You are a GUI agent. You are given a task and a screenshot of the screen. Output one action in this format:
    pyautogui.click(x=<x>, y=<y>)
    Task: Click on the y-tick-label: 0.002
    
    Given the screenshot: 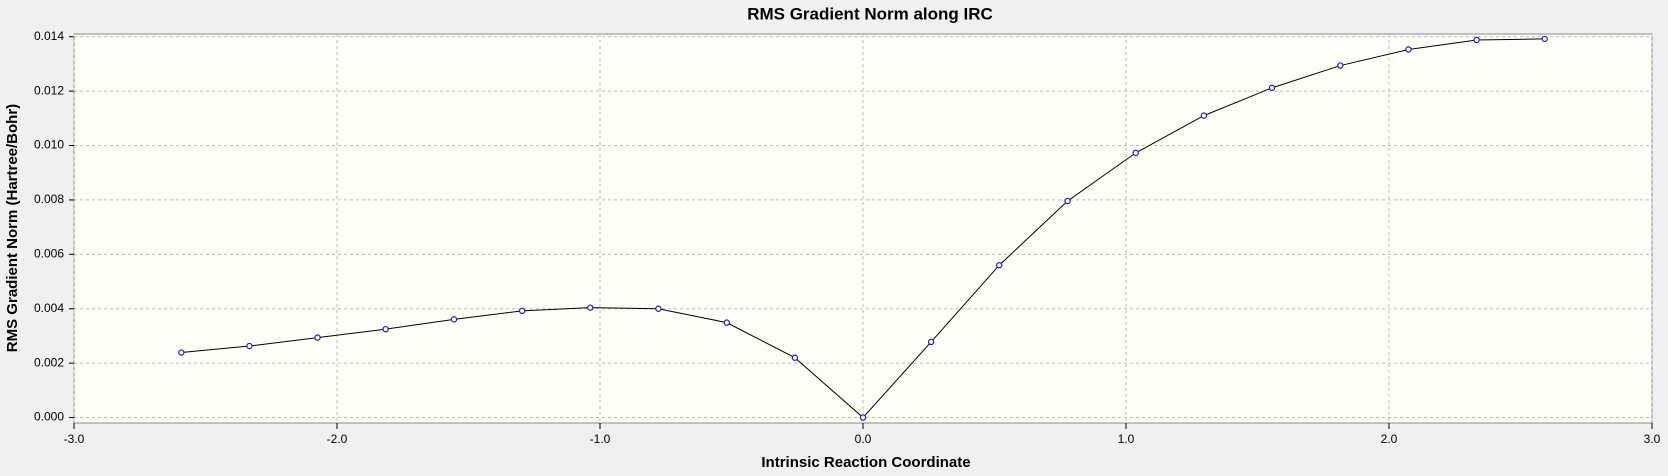 What is the action you would take?
    pyautogui.click(x=49, y=362)
    